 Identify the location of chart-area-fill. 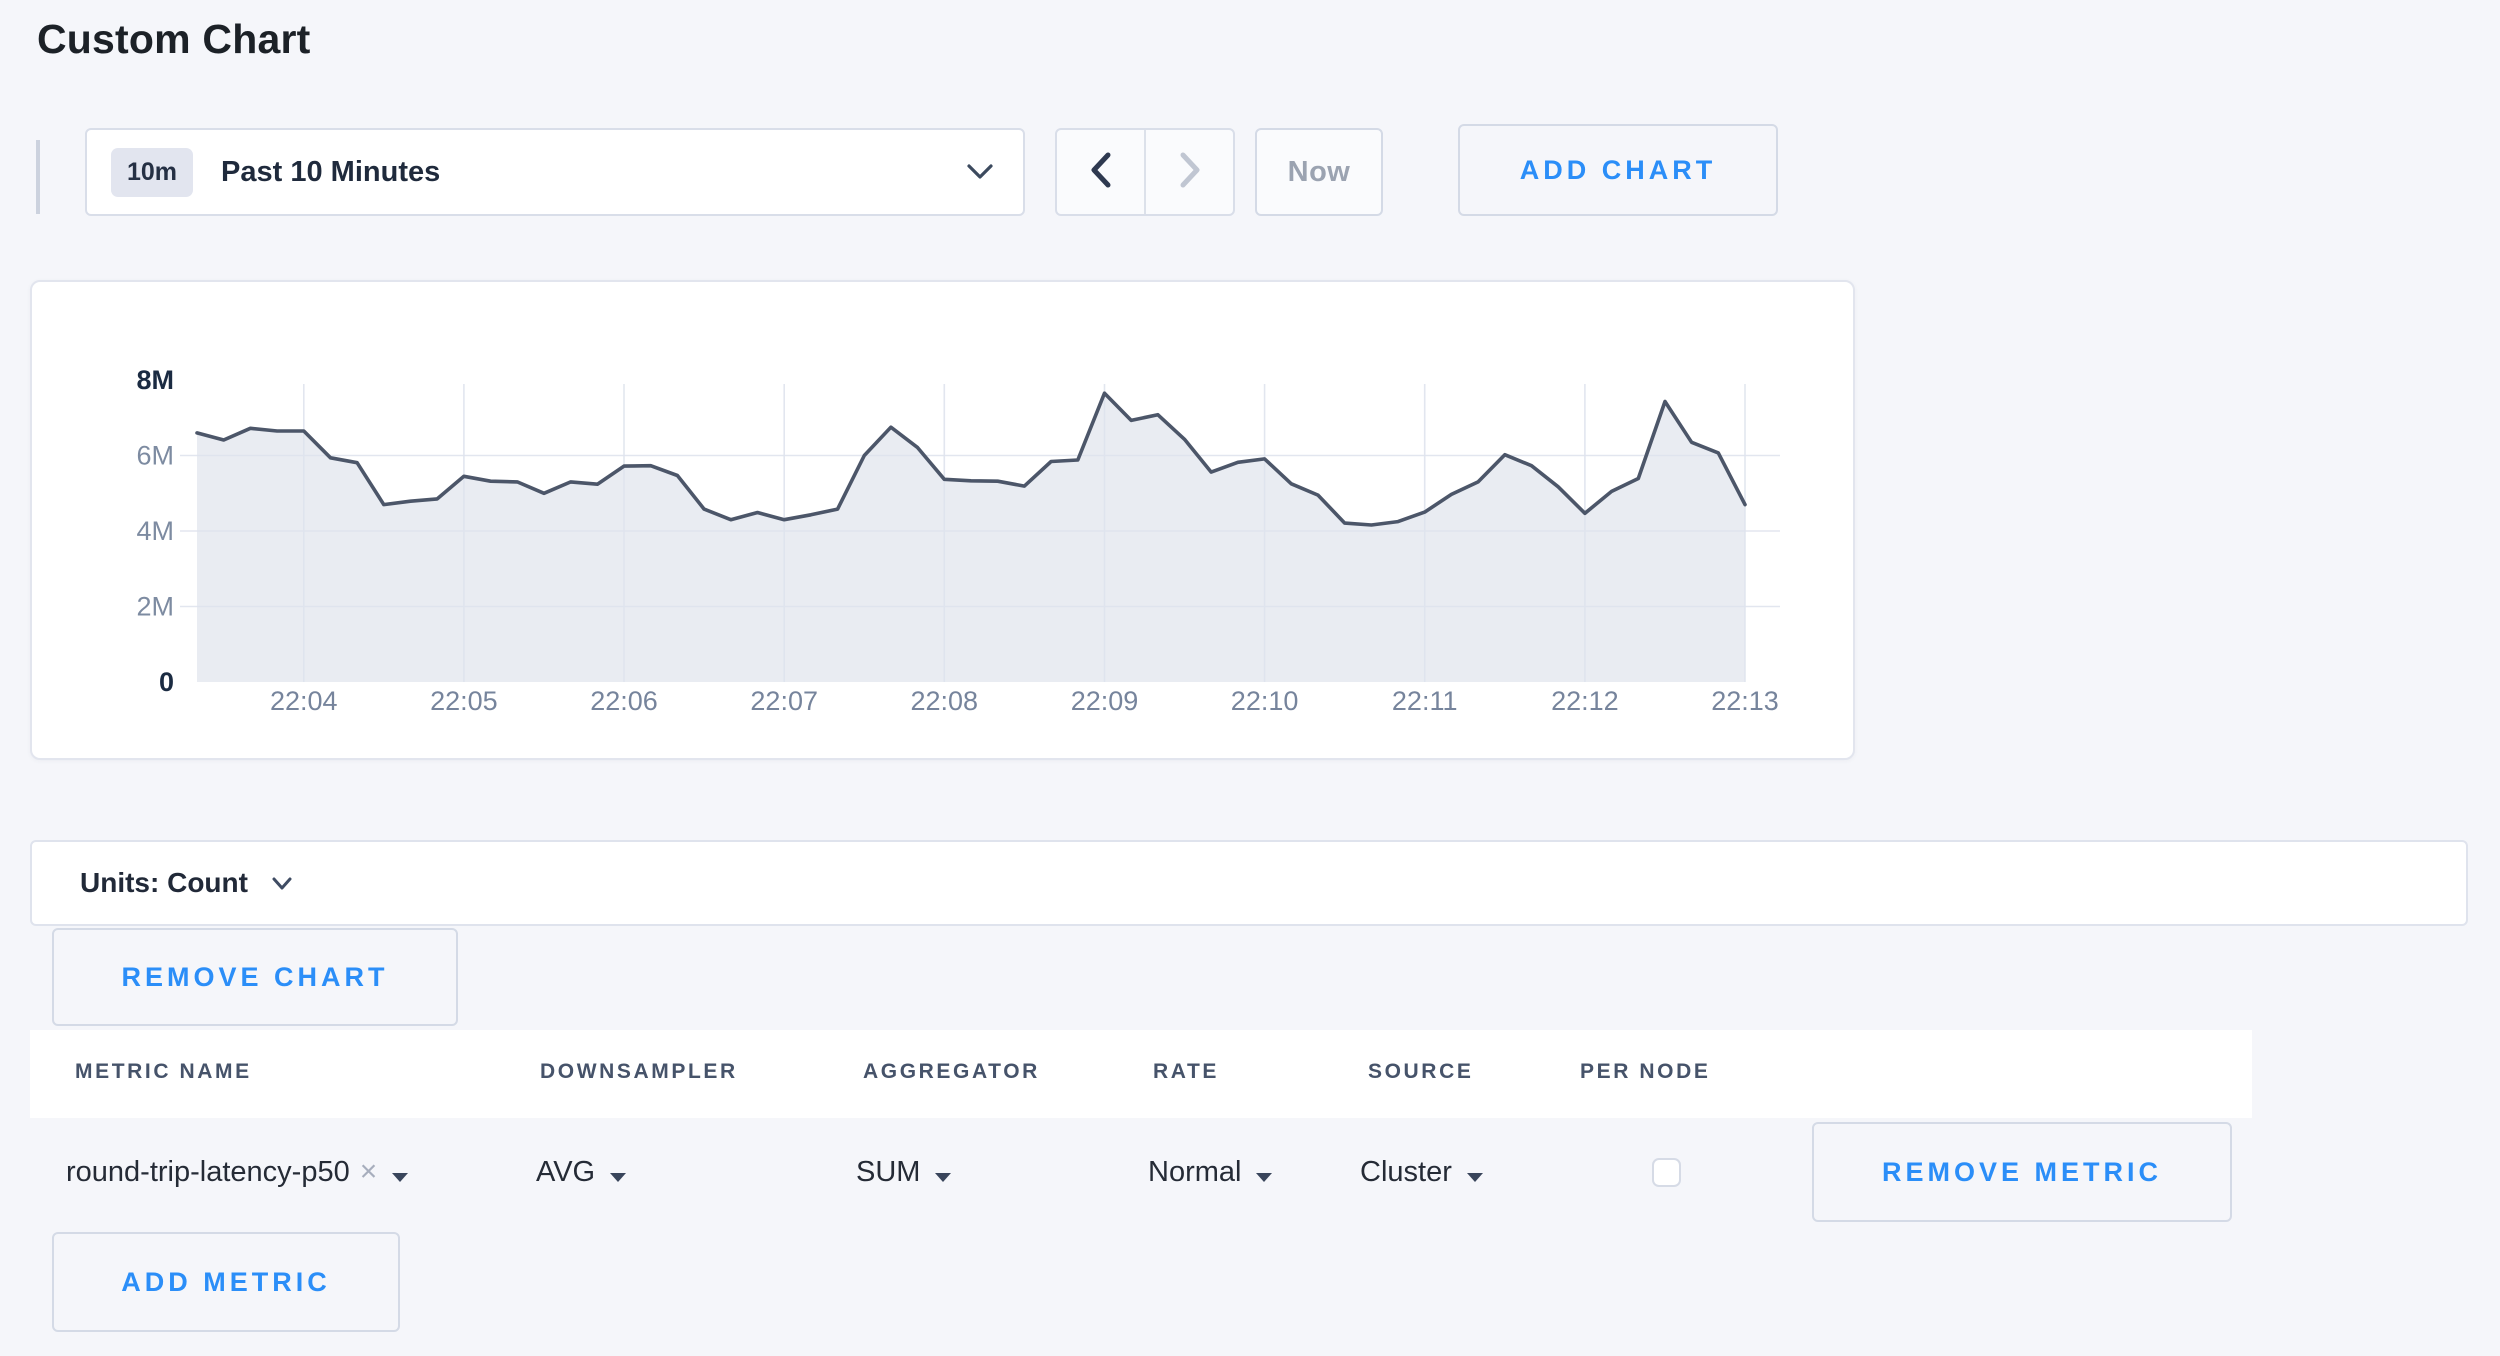
(971, 537).